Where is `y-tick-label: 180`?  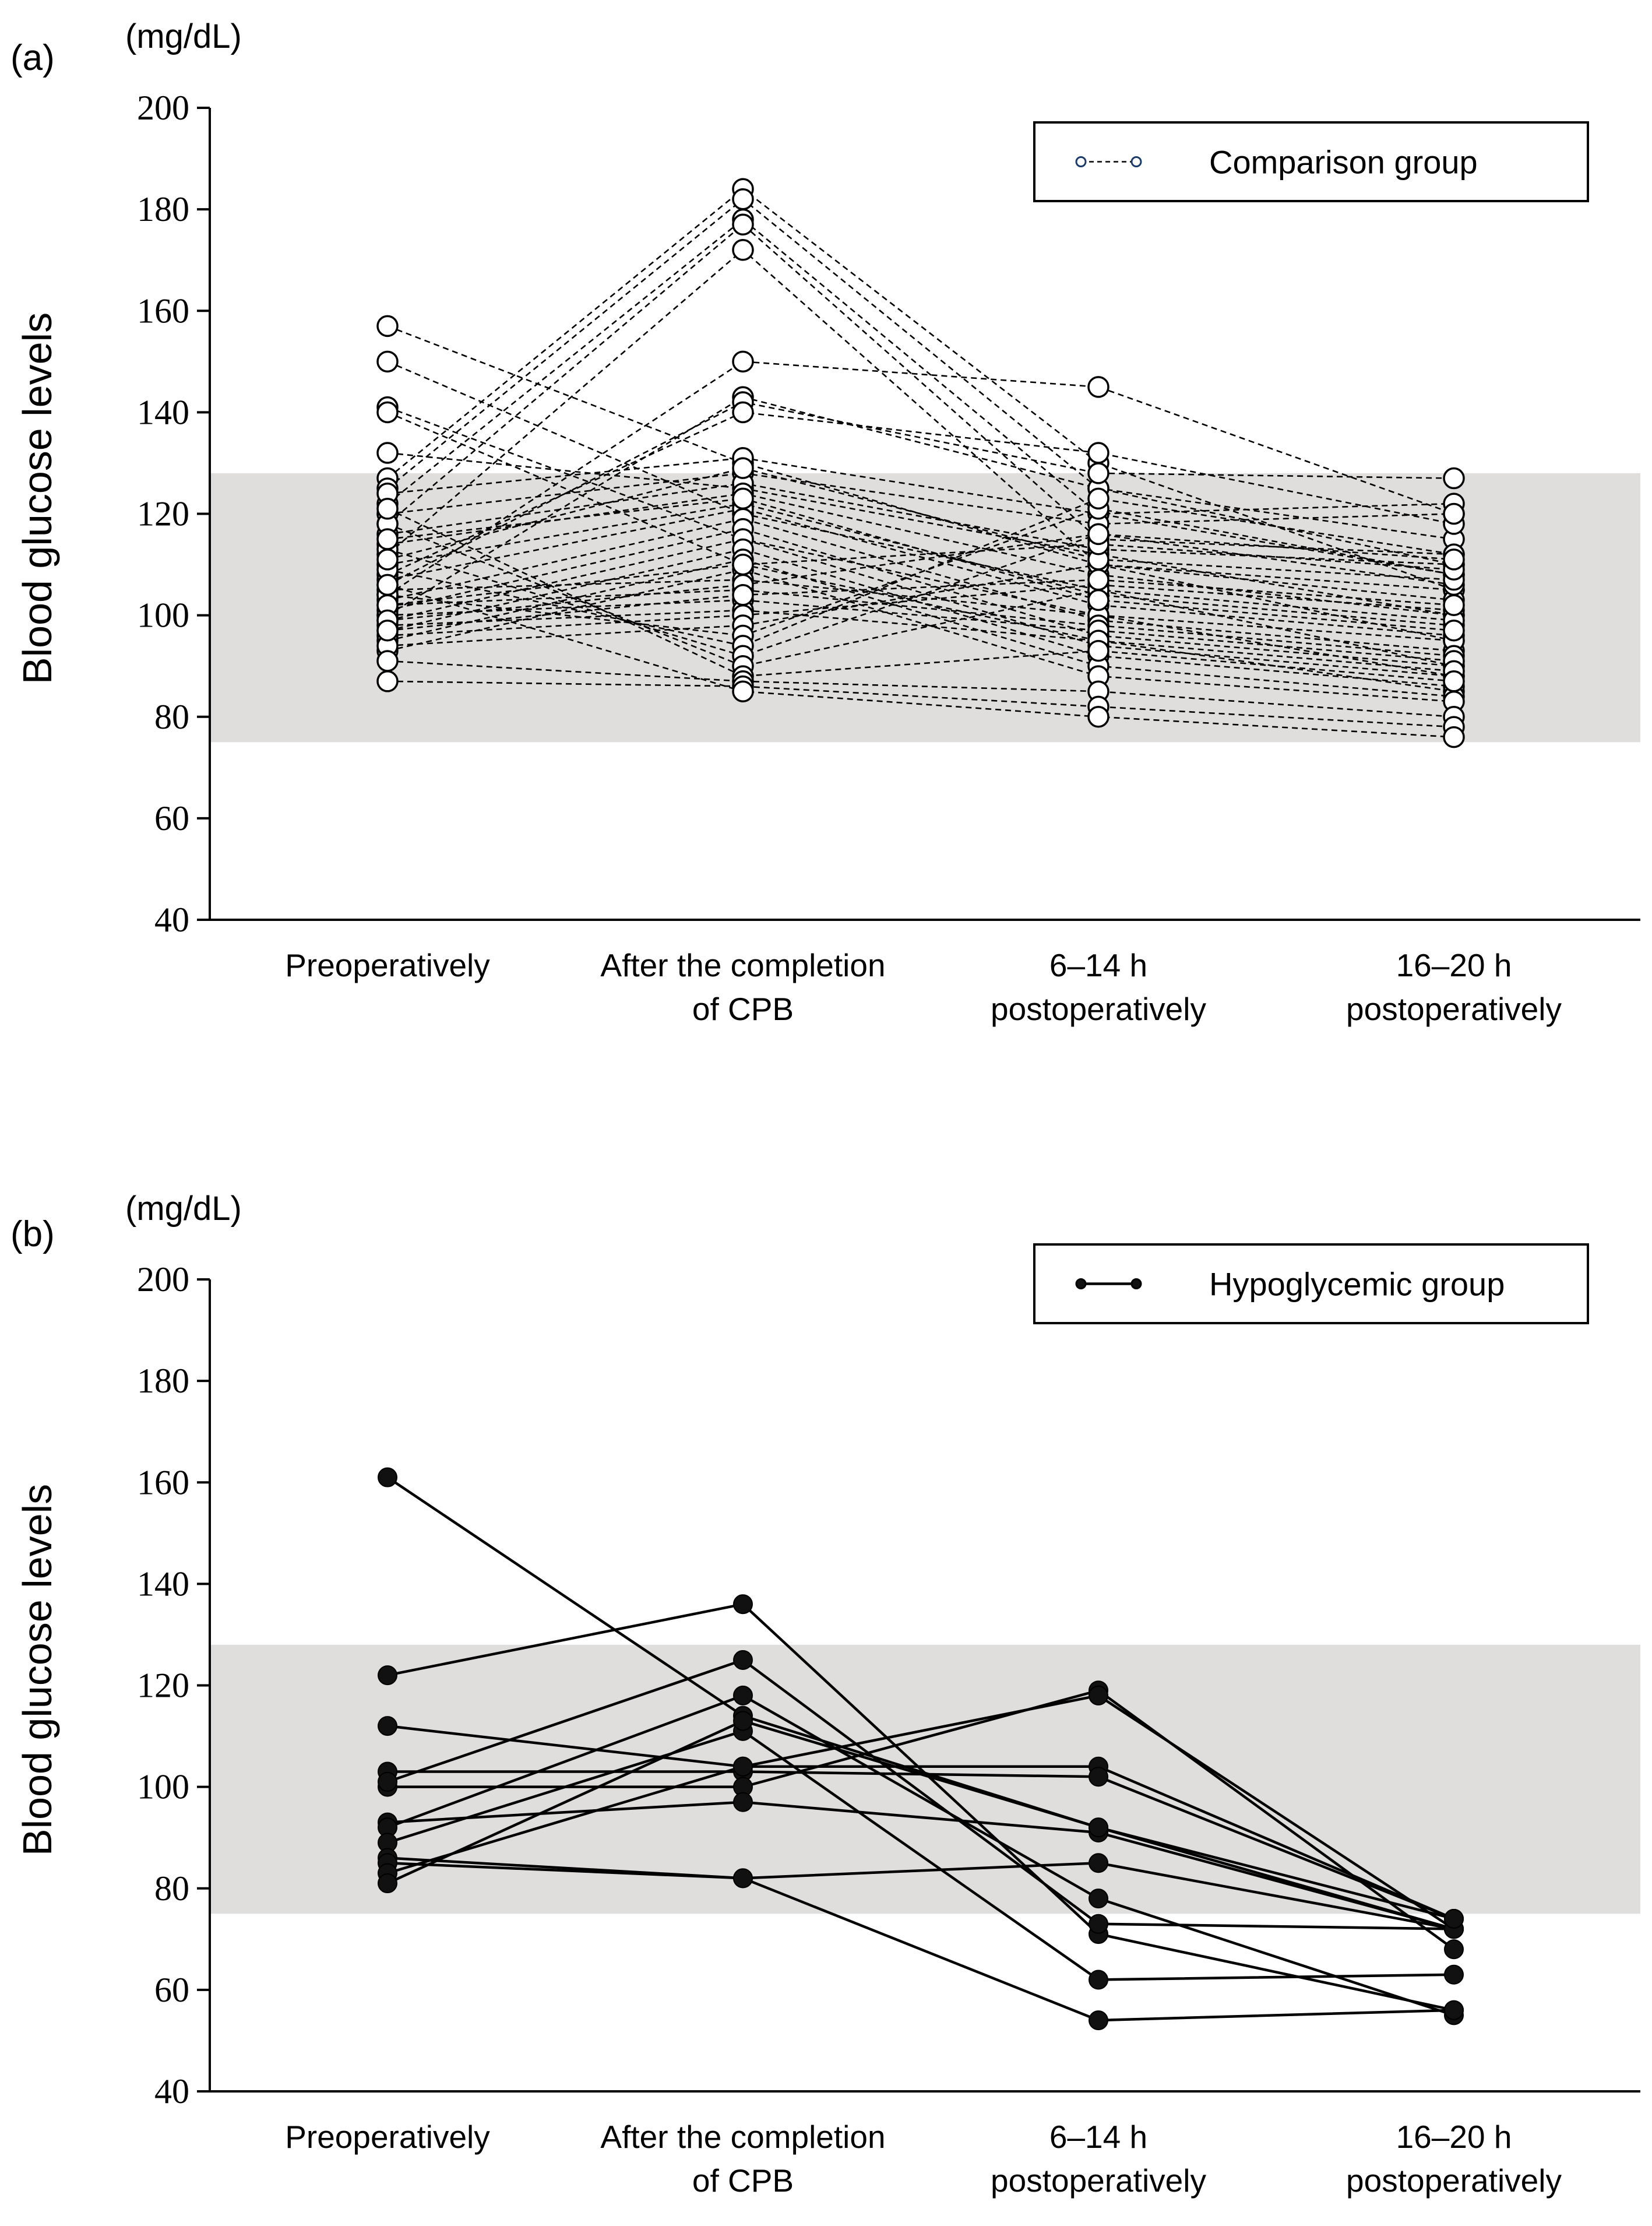 y-tick-label: 180 is located at coordinates (163, 1381).